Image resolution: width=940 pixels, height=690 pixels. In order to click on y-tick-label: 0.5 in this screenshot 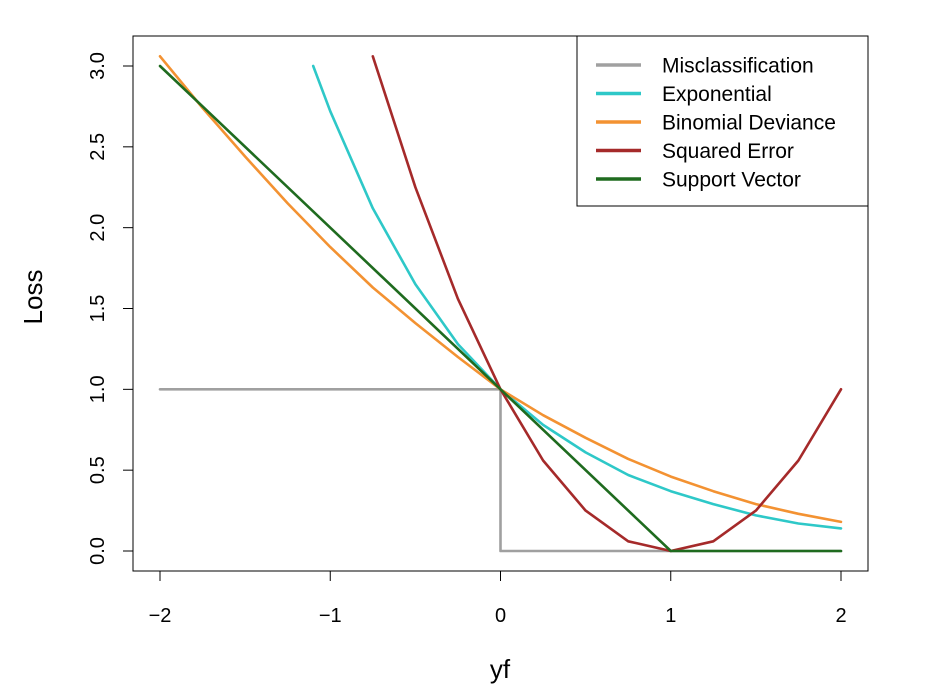, I will do `click(98, 470)`.